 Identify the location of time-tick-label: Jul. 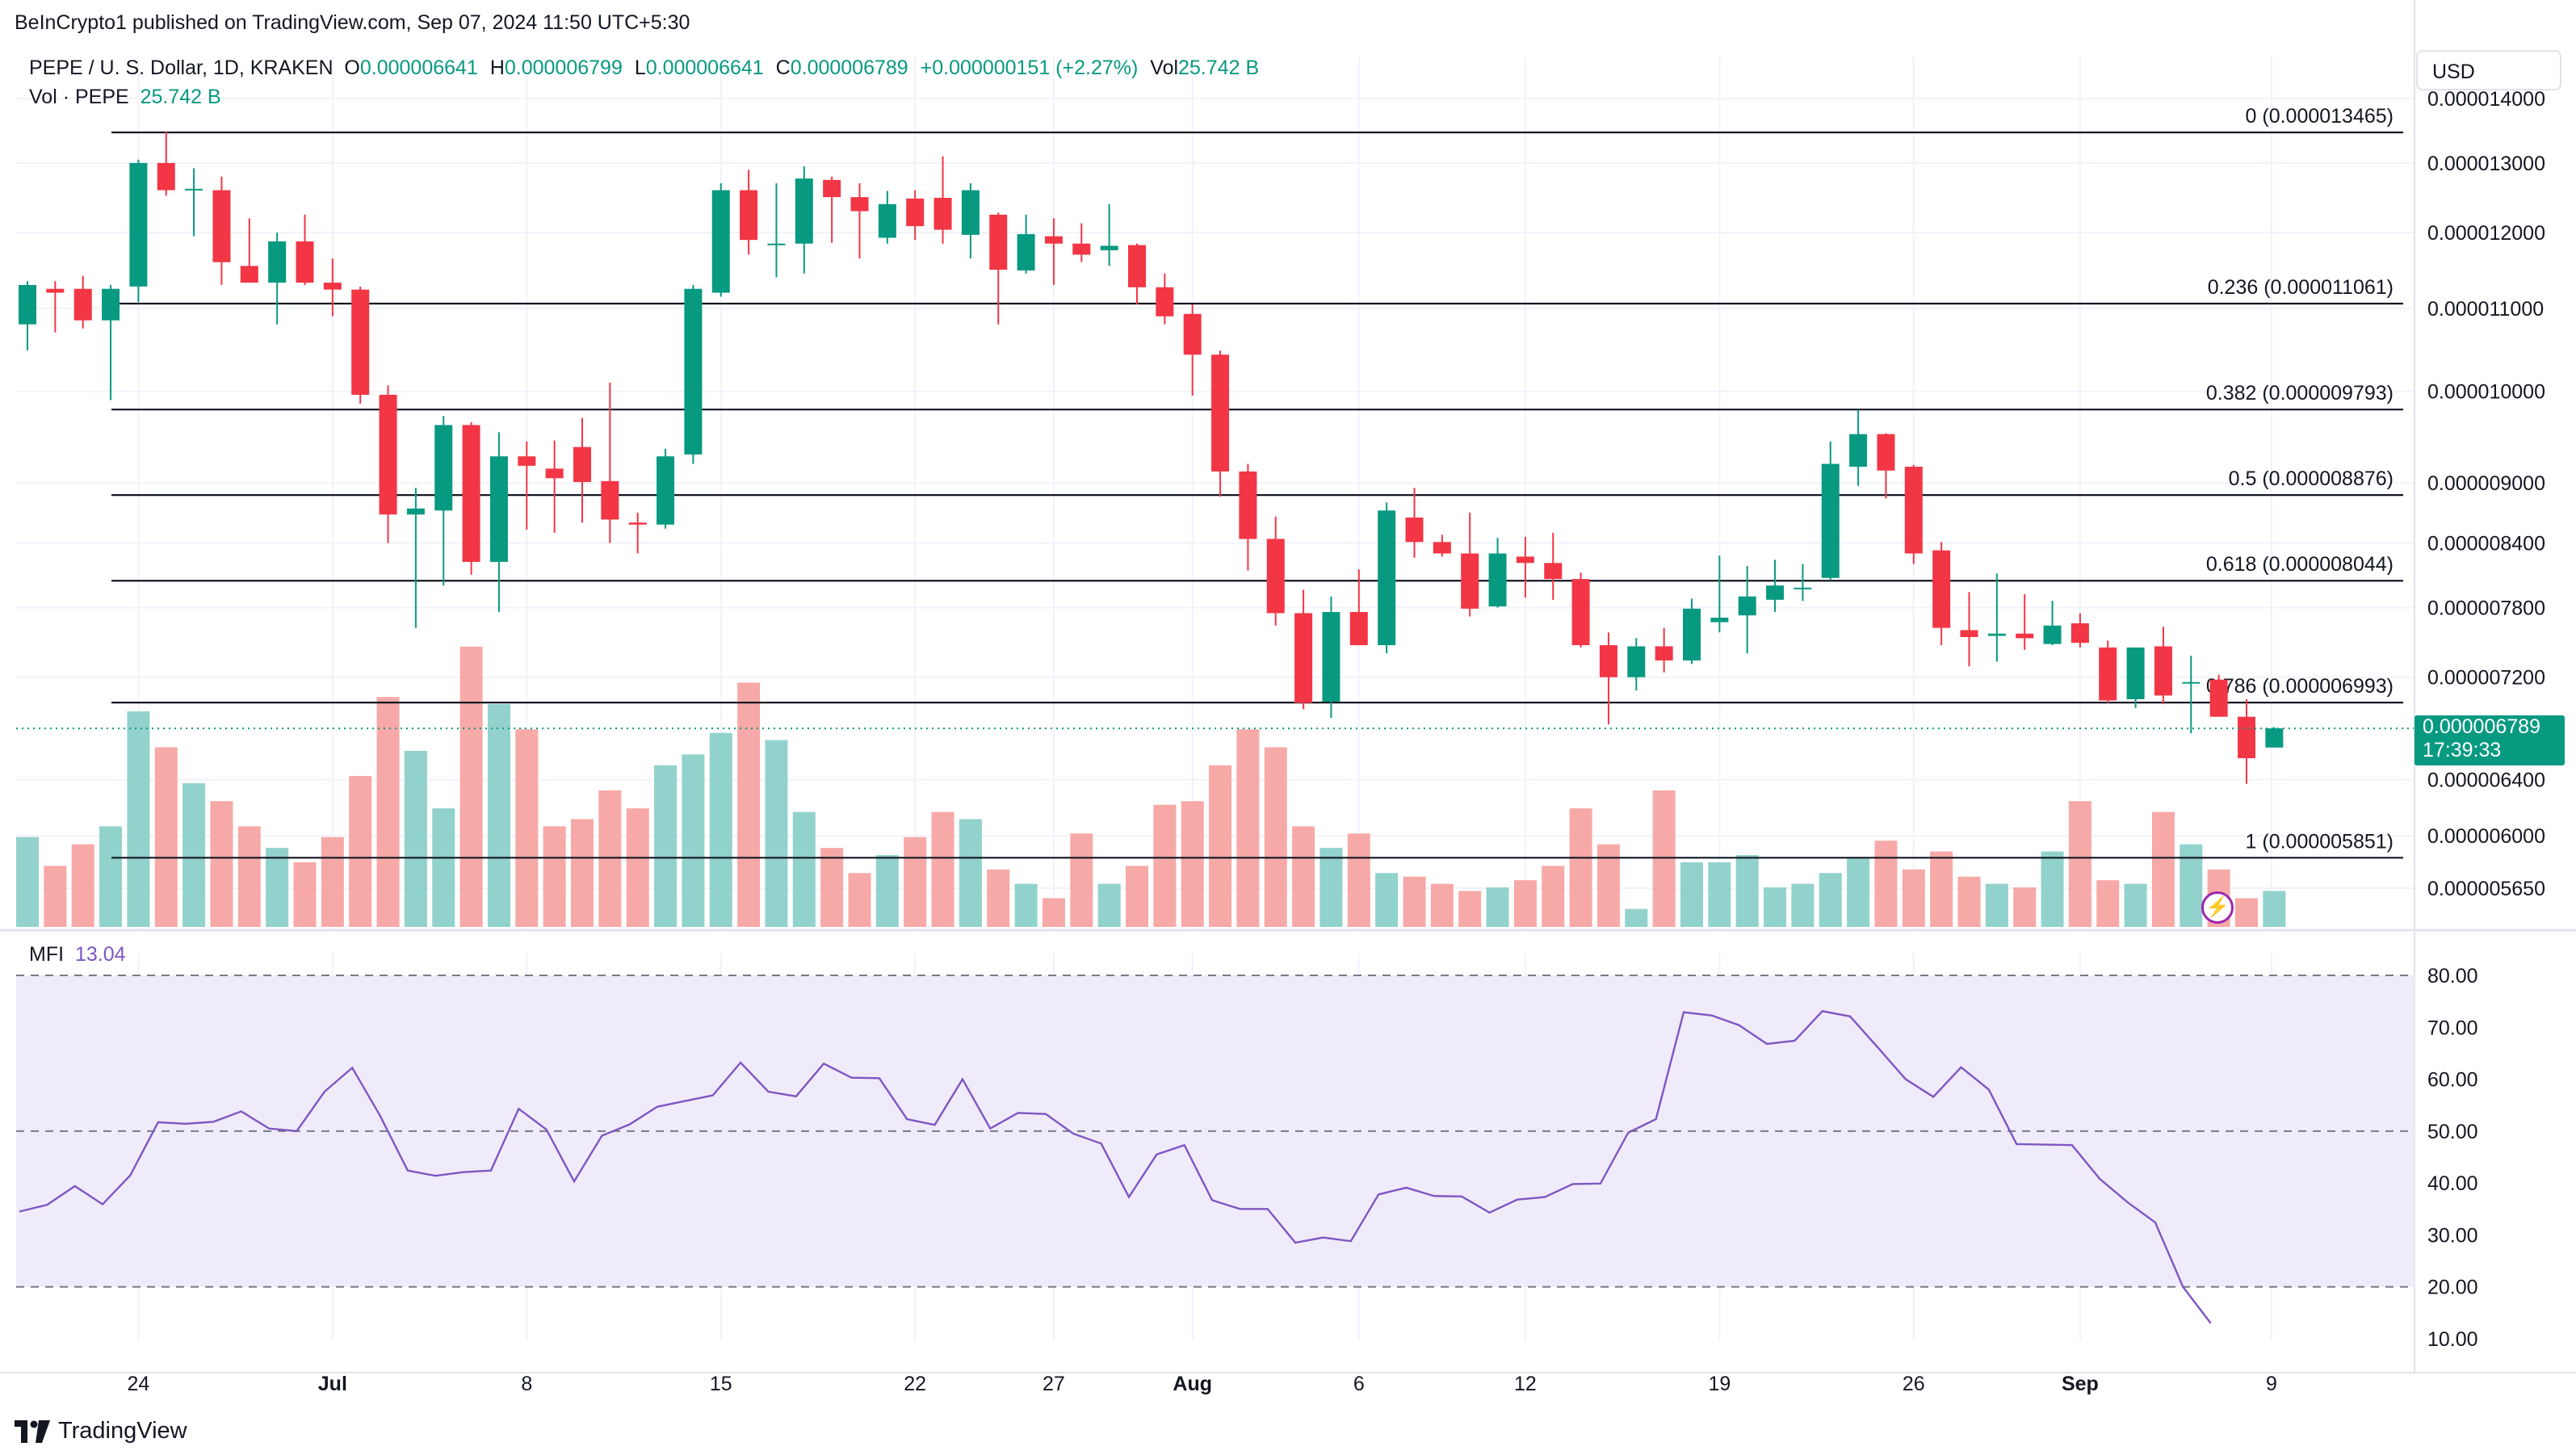
(332, 1384).